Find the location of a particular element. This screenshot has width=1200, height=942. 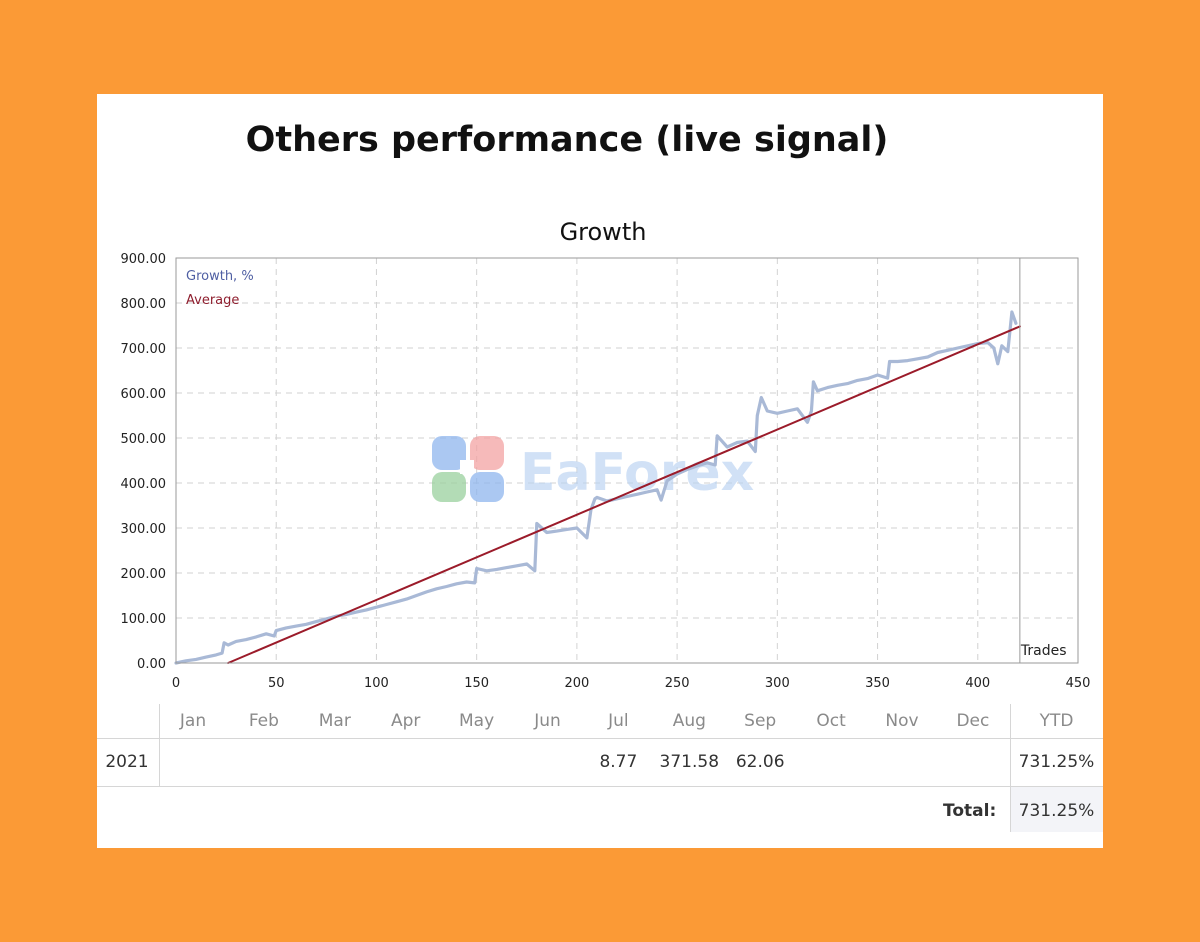

month-value-aug: 371.58 is located at coordinates (689, 762).